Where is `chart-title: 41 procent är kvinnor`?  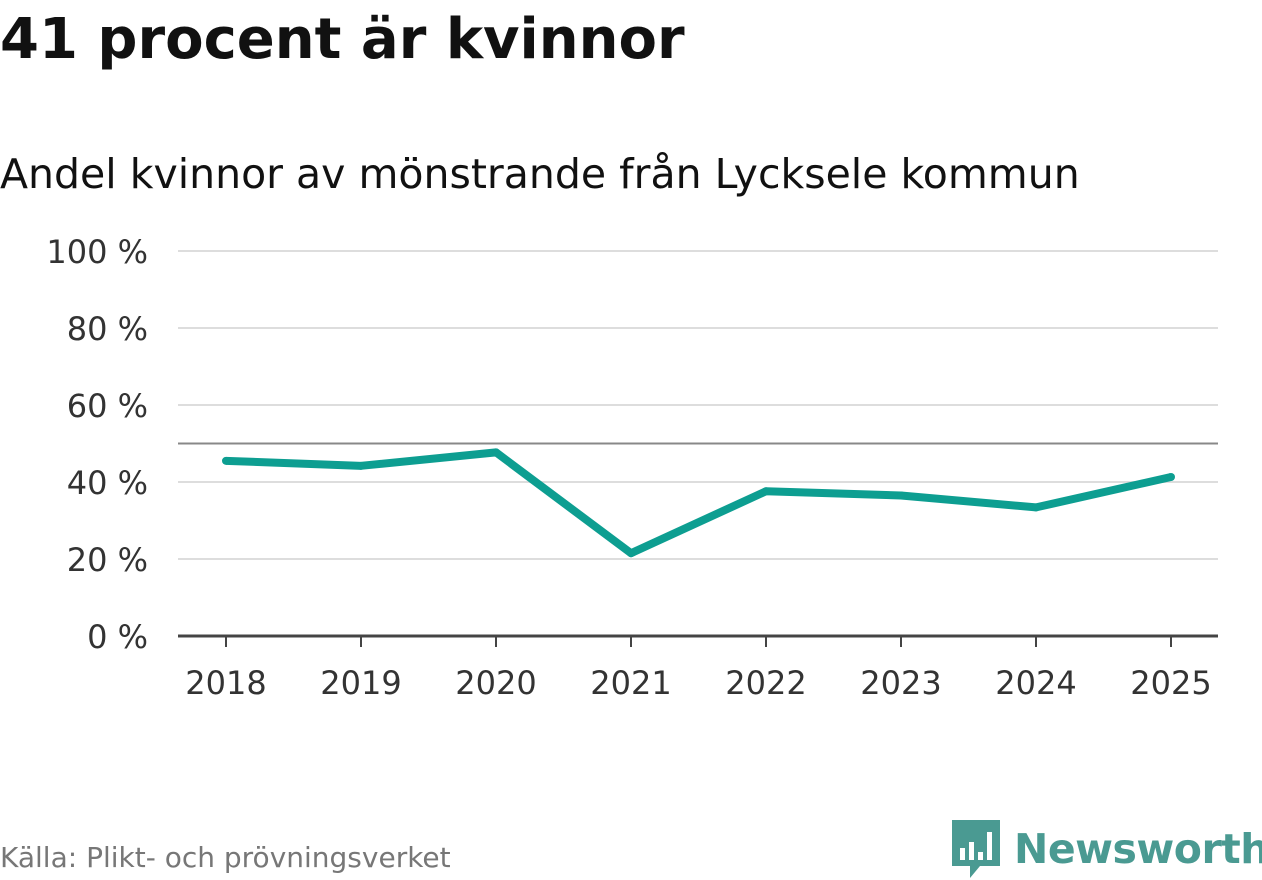
chart-title: 41 procent är kvinnor is located at coordinates (342, 39).